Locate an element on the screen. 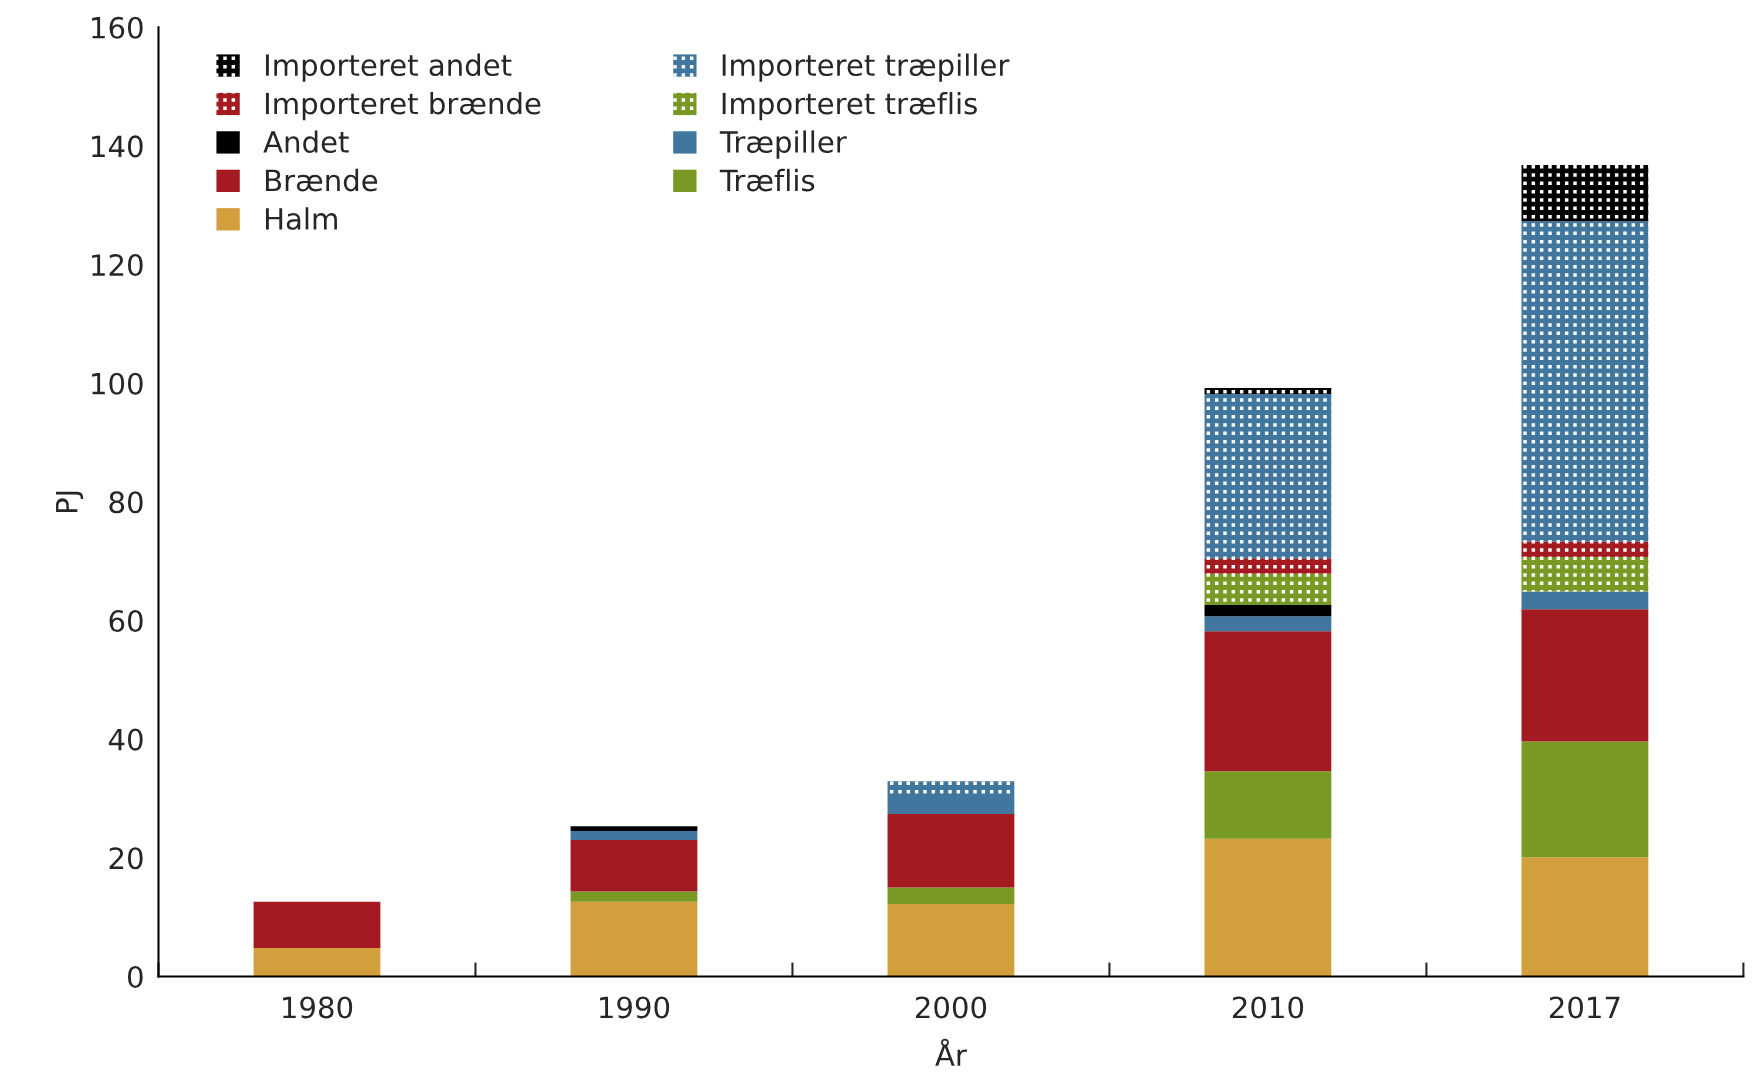  legend-label: Importeret træflis is located at coordinates (849, 106).